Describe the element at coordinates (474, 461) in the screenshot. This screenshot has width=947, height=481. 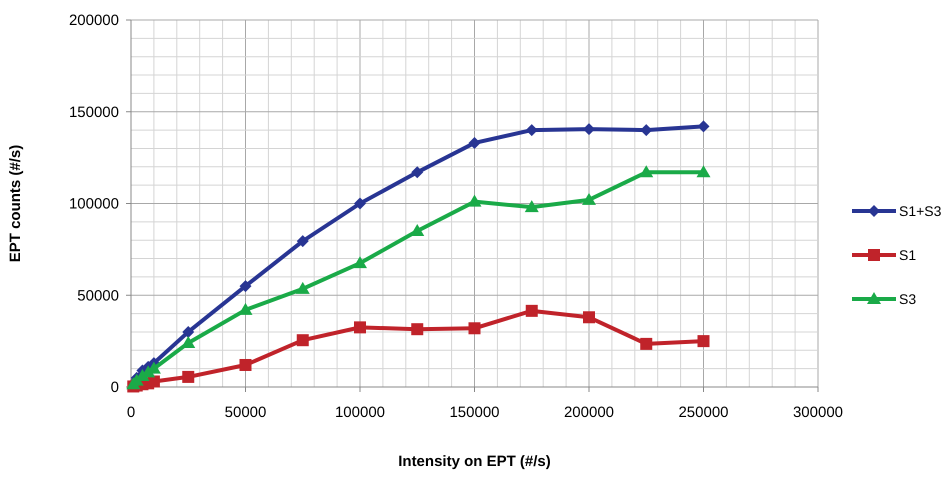
I see `x-axis-title: Intensity on EPT (#/s)` at that location.